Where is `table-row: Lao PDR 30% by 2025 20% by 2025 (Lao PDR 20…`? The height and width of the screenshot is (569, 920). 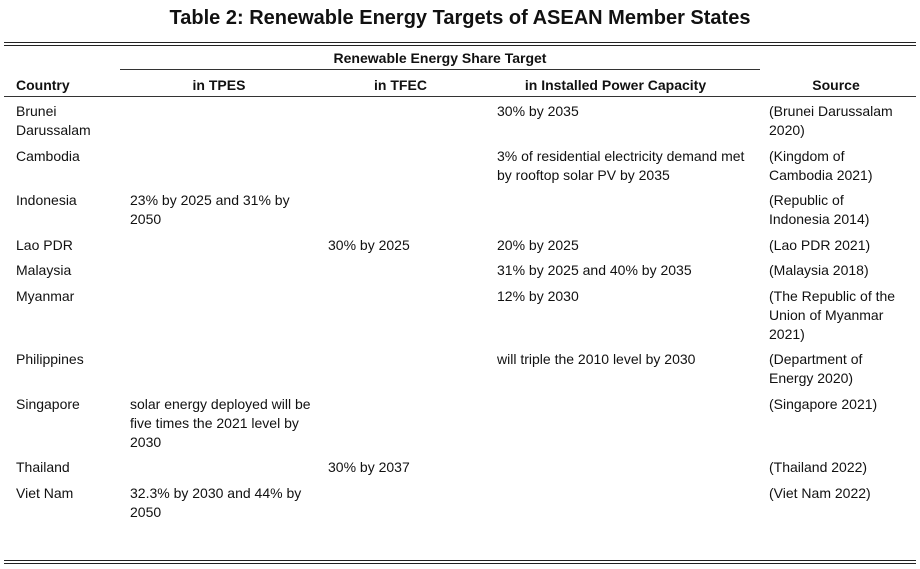 table-row: Lao PDR 30% by 2025 20% by 2025 (Lao PDR 20… is located at coordinates (456, 247).